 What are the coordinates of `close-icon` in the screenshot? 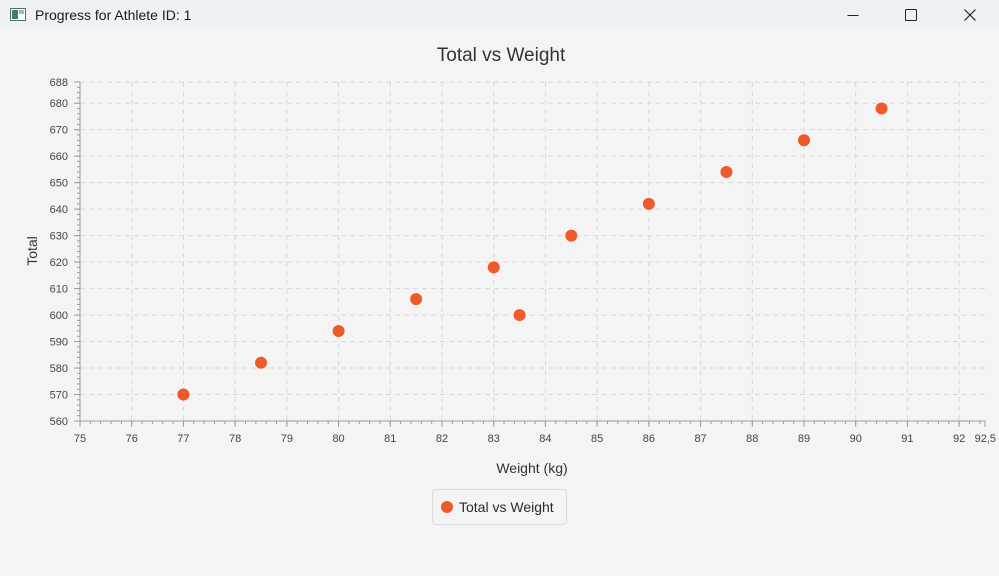 It's located at (970, 15).